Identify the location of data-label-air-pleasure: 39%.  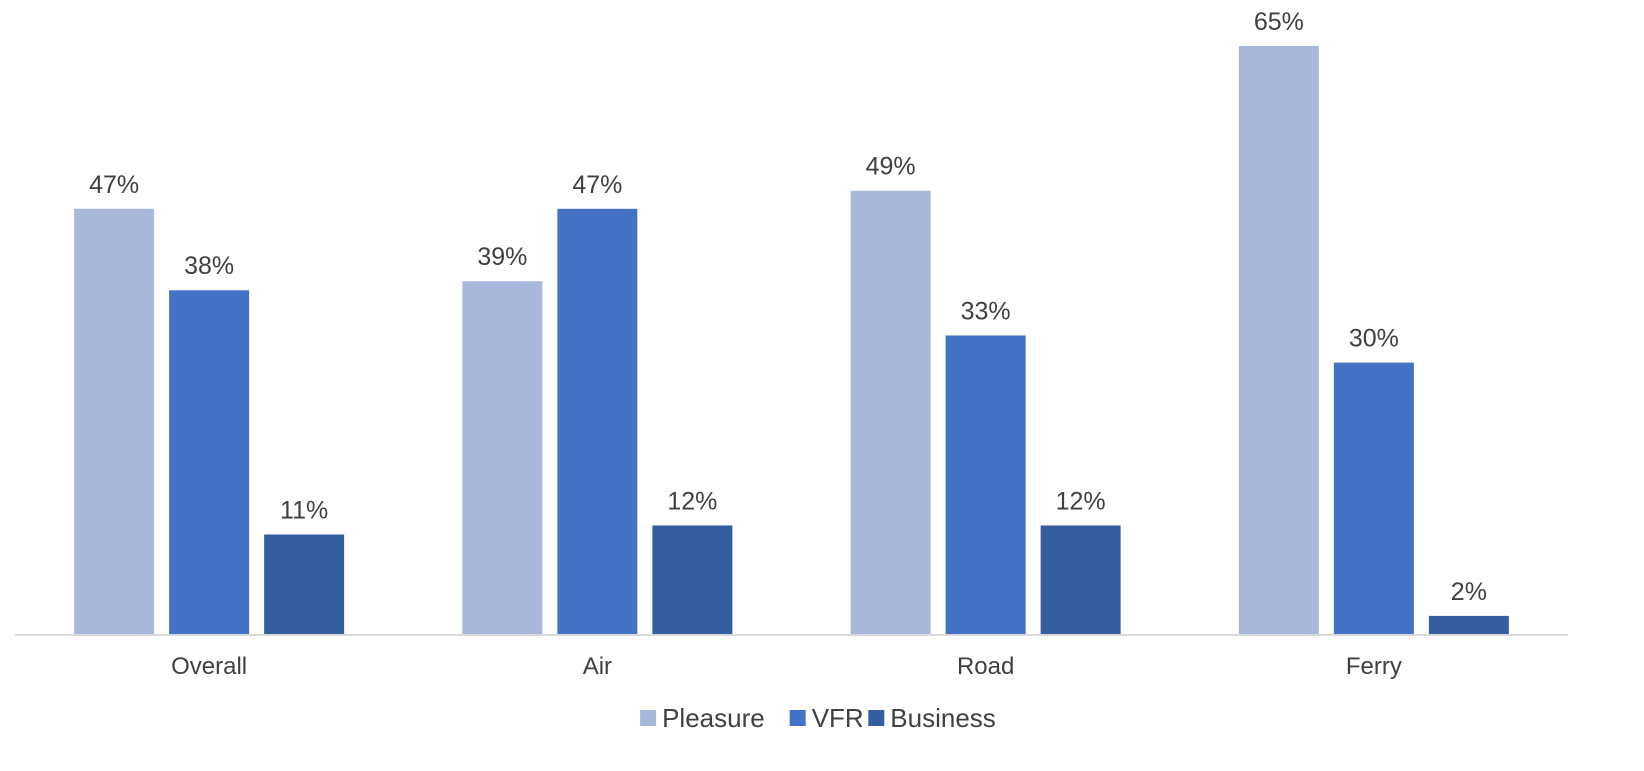
(502, 257).